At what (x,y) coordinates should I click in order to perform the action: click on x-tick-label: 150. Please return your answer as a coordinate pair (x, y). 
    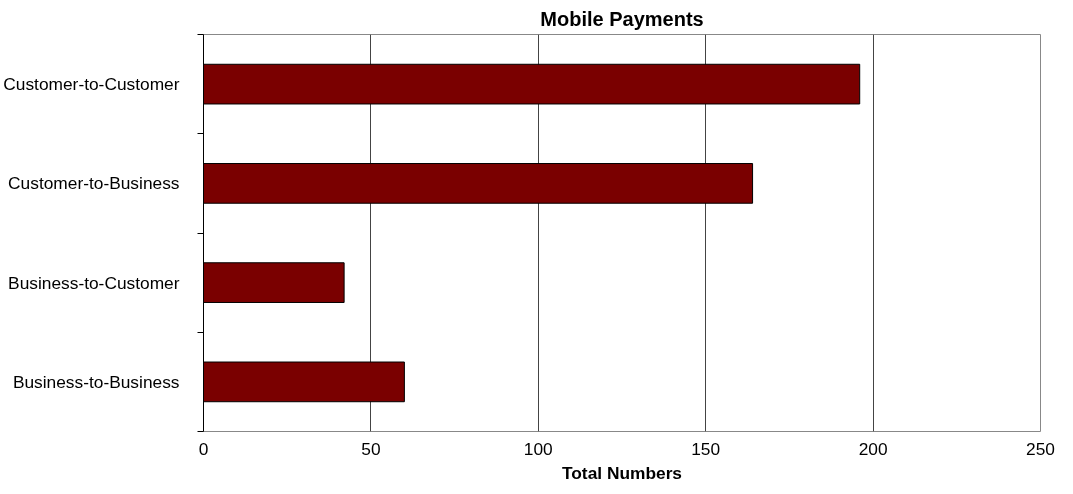
    Looking at the image, I should click on (706, 448).